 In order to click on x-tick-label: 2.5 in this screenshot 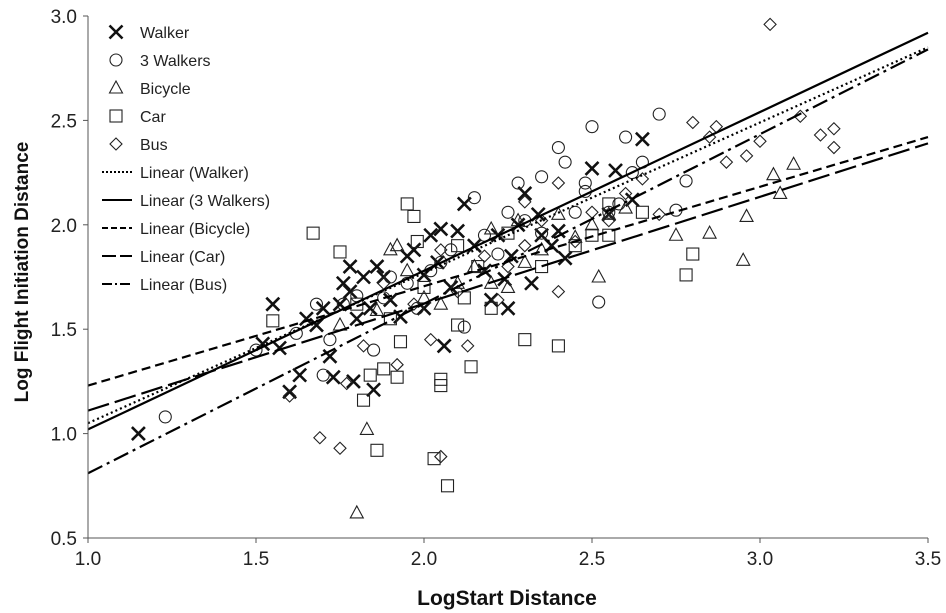, I will do `click(592, 559)`.